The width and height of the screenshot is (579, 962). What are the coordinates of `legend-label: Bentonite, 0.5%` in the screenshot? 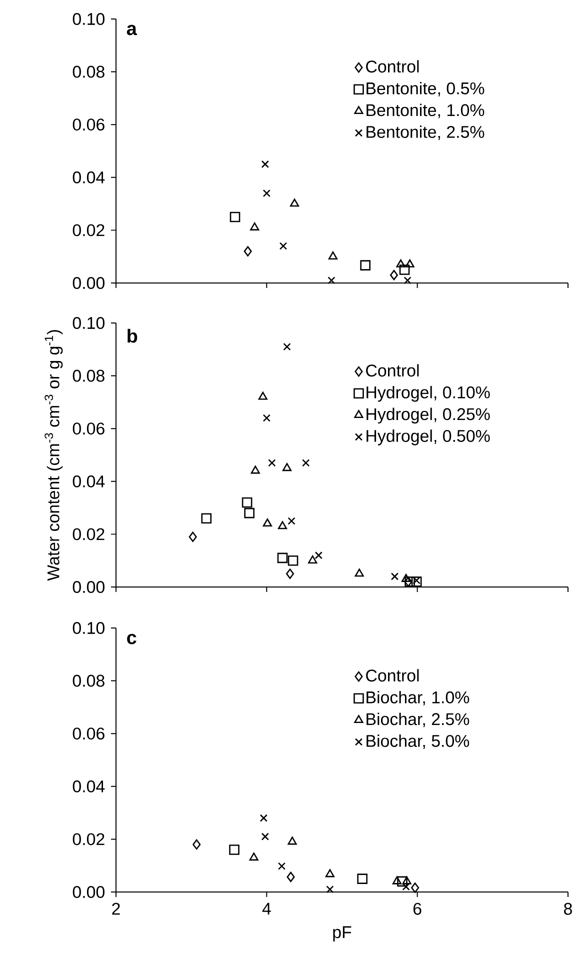 It's located at (425, 89).